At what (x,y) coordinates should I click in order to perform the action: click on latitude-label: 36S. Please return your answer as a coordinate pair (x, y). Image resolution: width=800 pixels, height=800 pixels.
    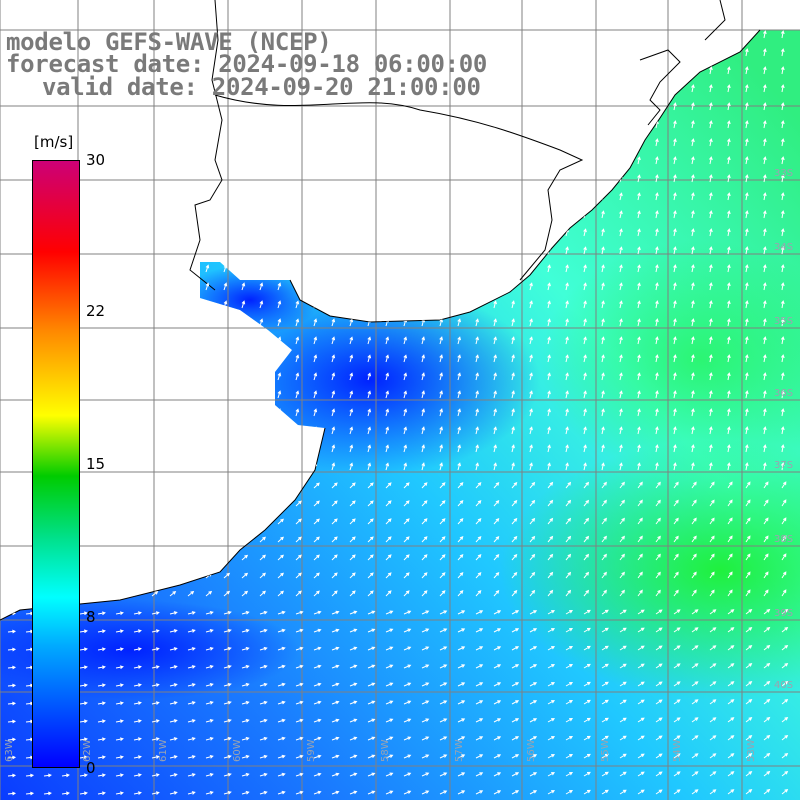
    Looking at the image, I should click on (783, 393).